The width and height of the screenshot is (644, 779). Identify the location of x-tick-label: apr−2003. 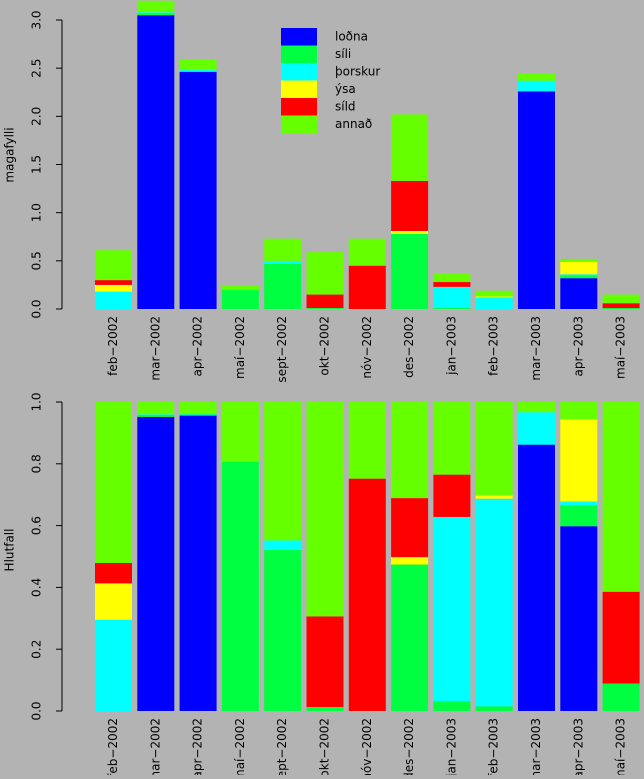
(578, 746).